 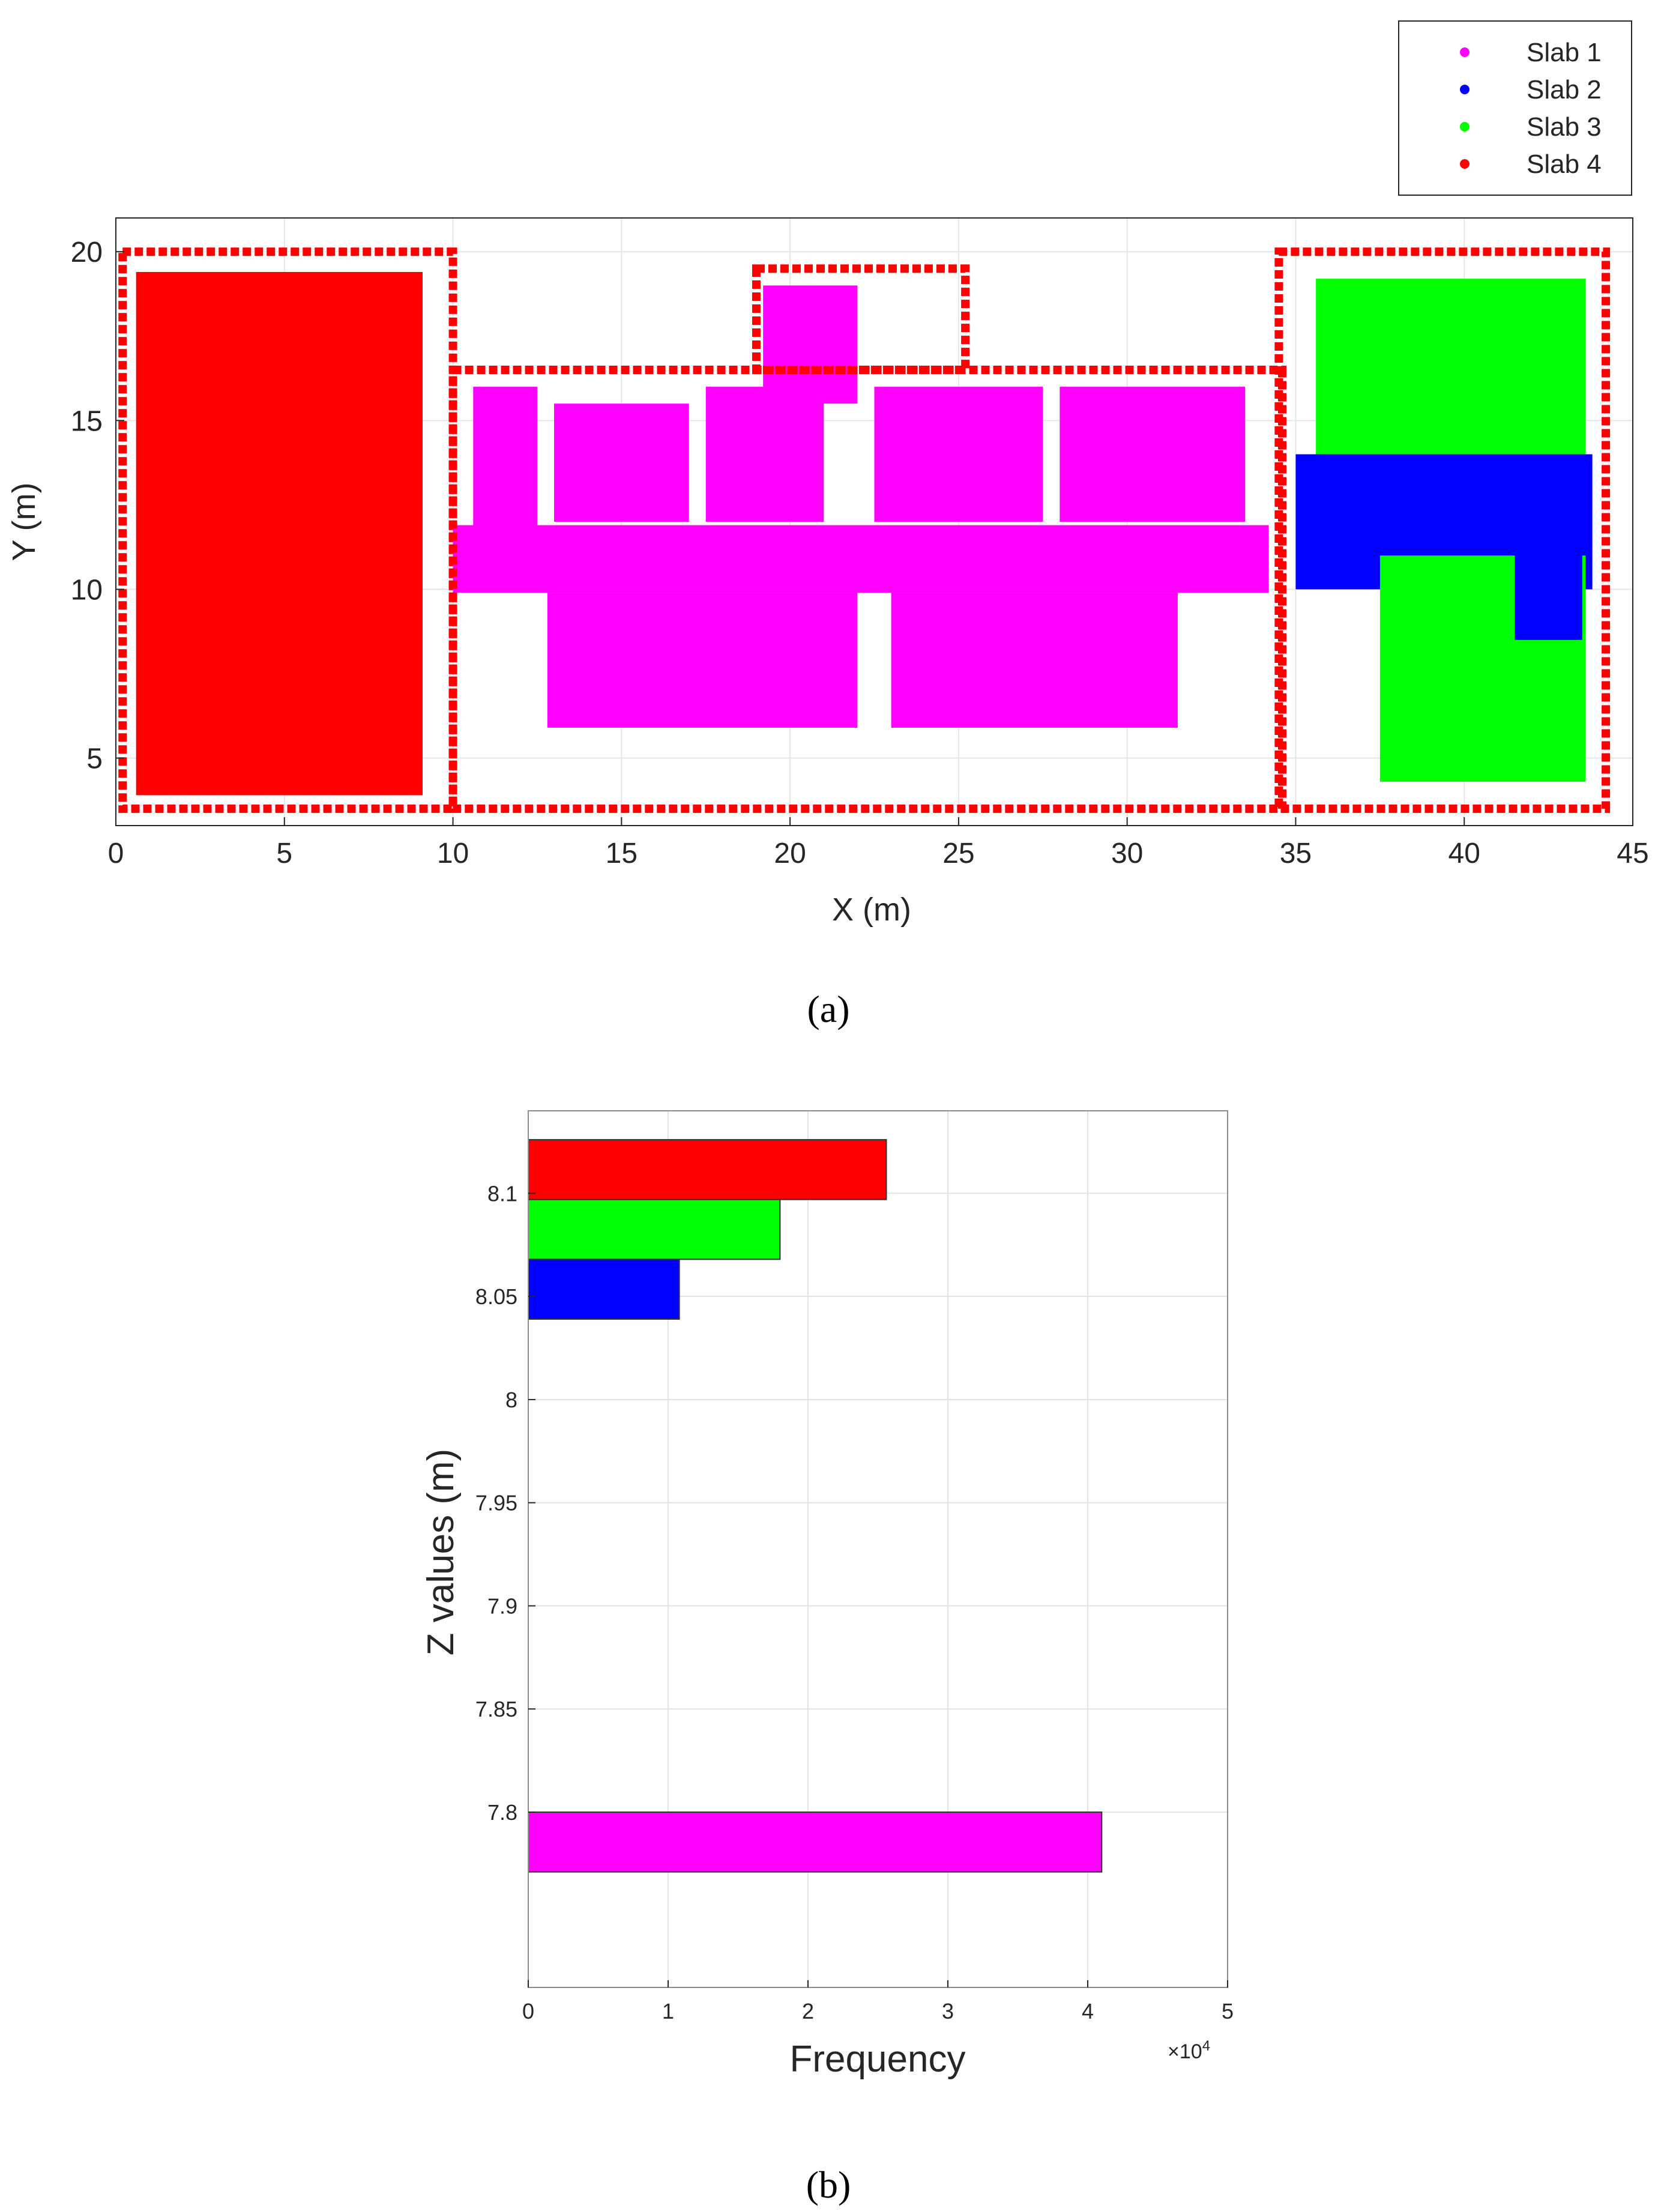 I want to click on histogram-y-axis-label: Z values (m), so click(x=441, y=1552).